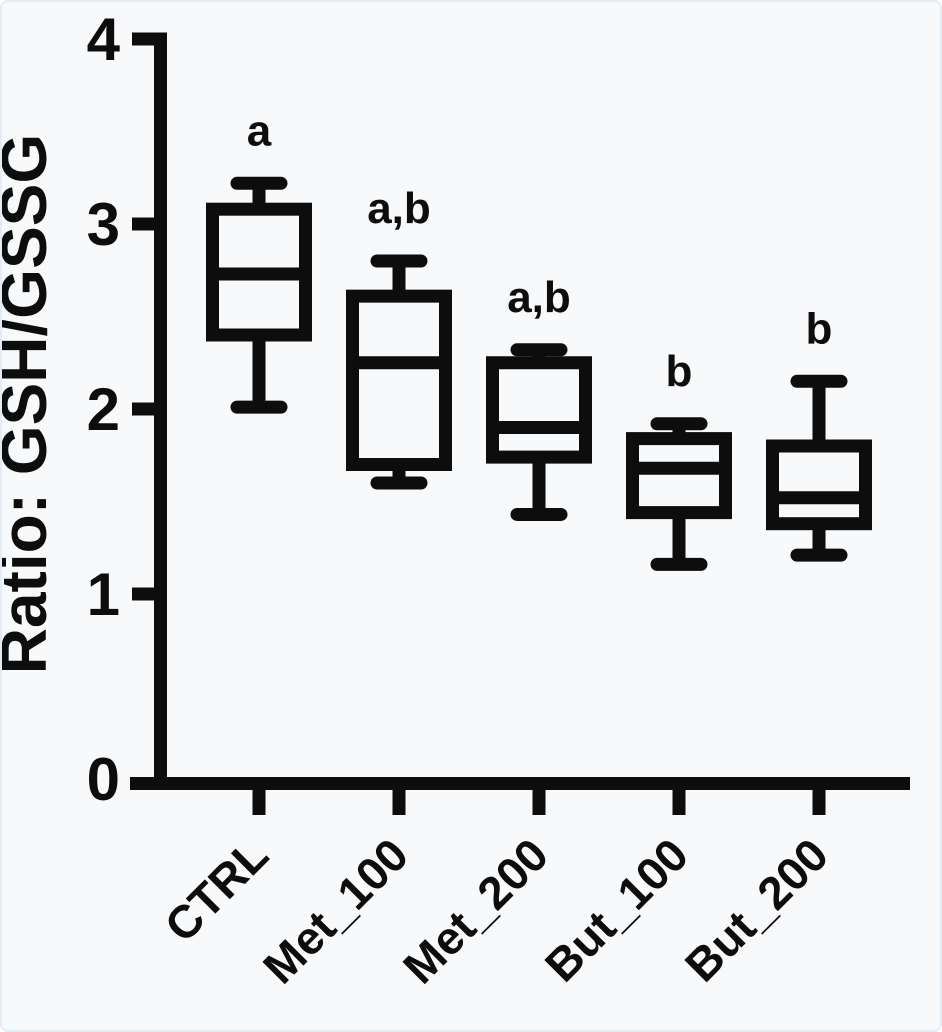 The image size is (942, 1032). I want to click on y-tick-label: 1, so click(103, 594).